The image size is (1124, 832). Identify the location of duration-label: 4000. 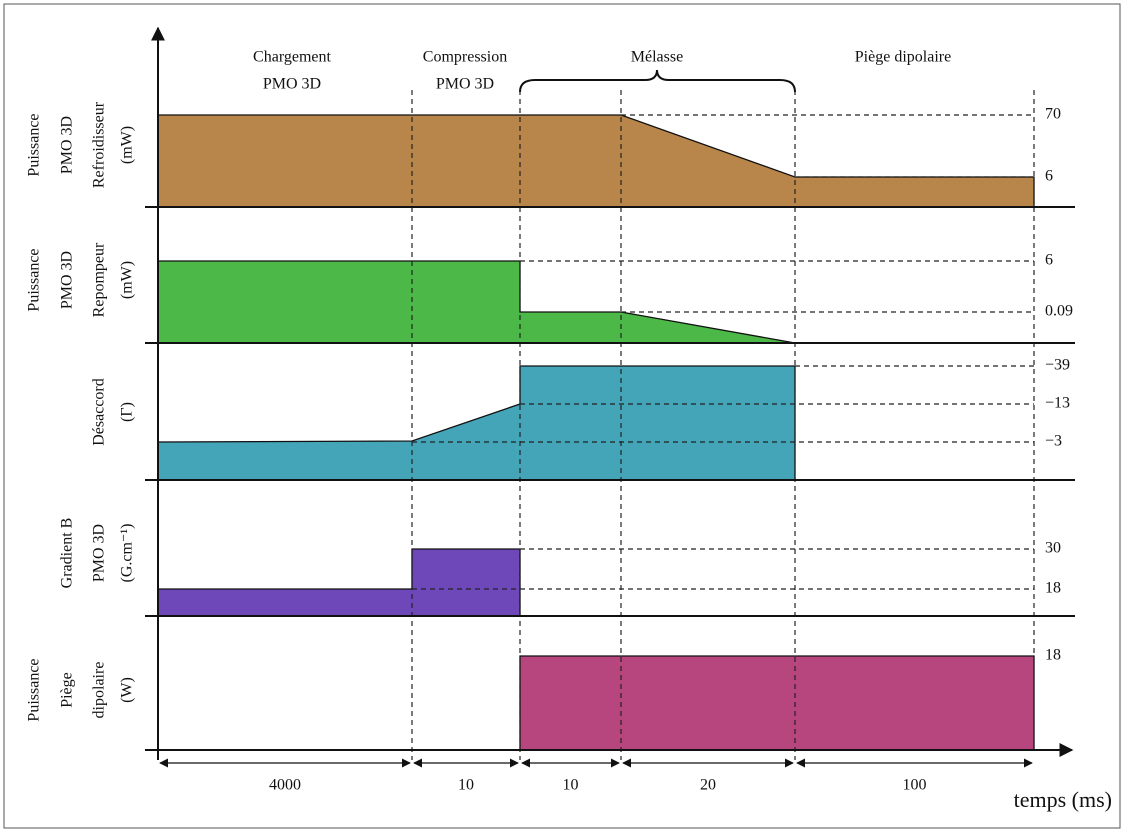
(285, 785).